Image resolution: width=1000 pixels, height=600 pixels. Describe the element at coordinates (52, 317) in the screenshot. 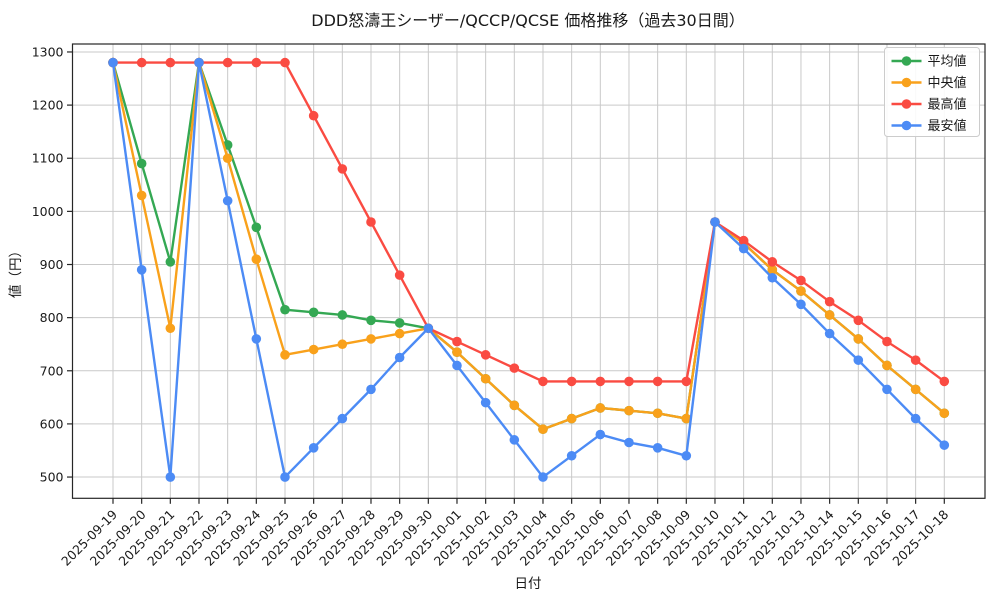

I see `y-tick-label: 800` at that location.